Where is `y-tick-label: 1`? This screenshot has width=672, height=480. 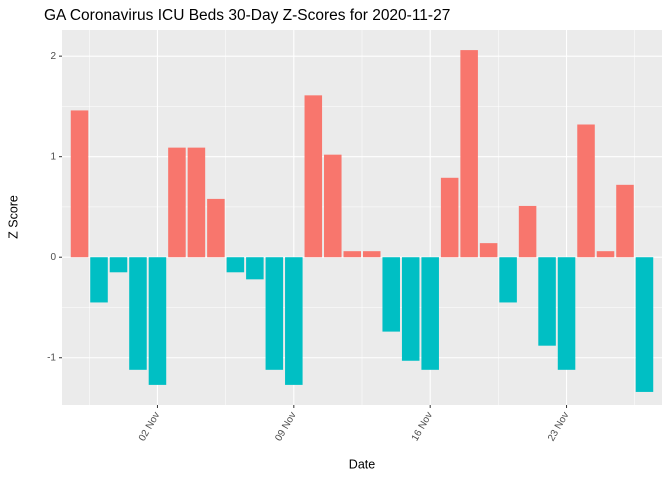 y-tick-label: 1 is located at coordinates (53, 156).